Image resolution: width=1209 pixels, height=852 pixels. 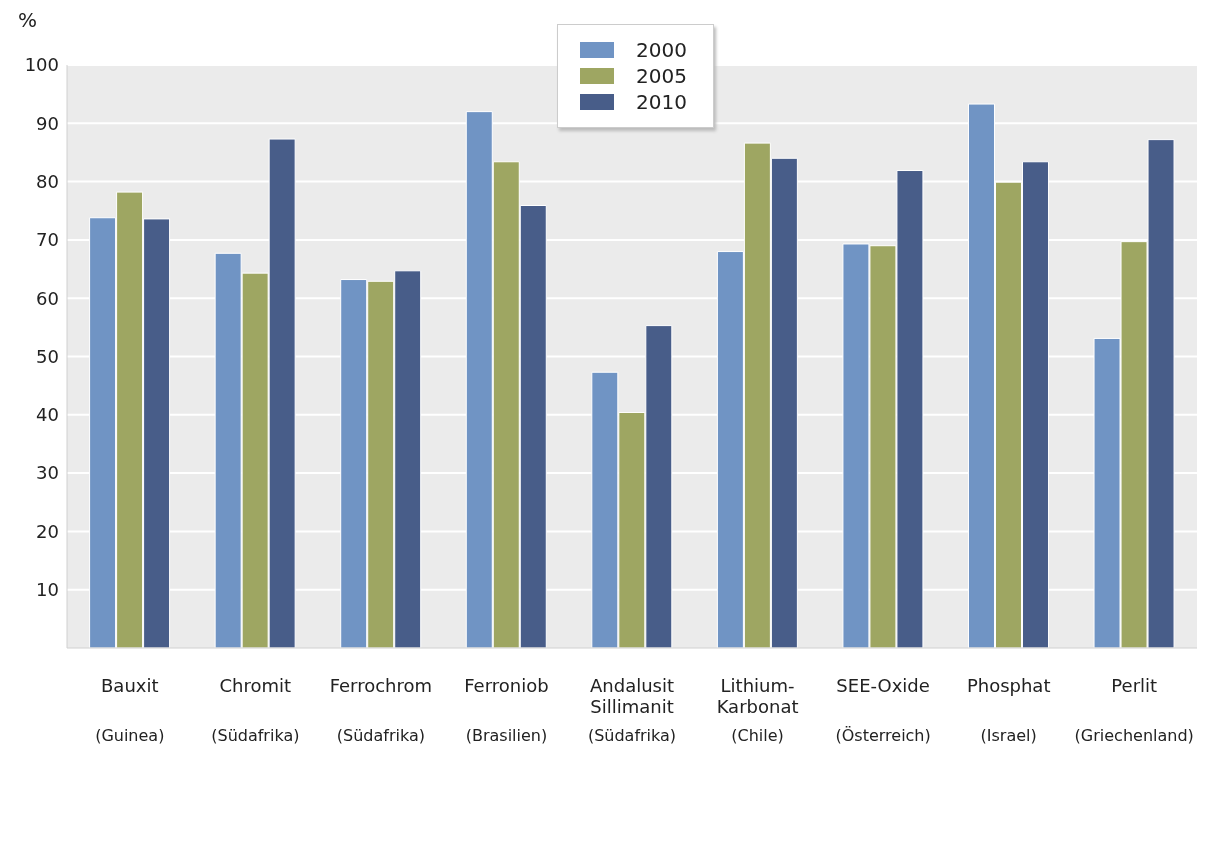 I want to click on category-label: Chromit (Südafrika), so click(x=255, y=710).